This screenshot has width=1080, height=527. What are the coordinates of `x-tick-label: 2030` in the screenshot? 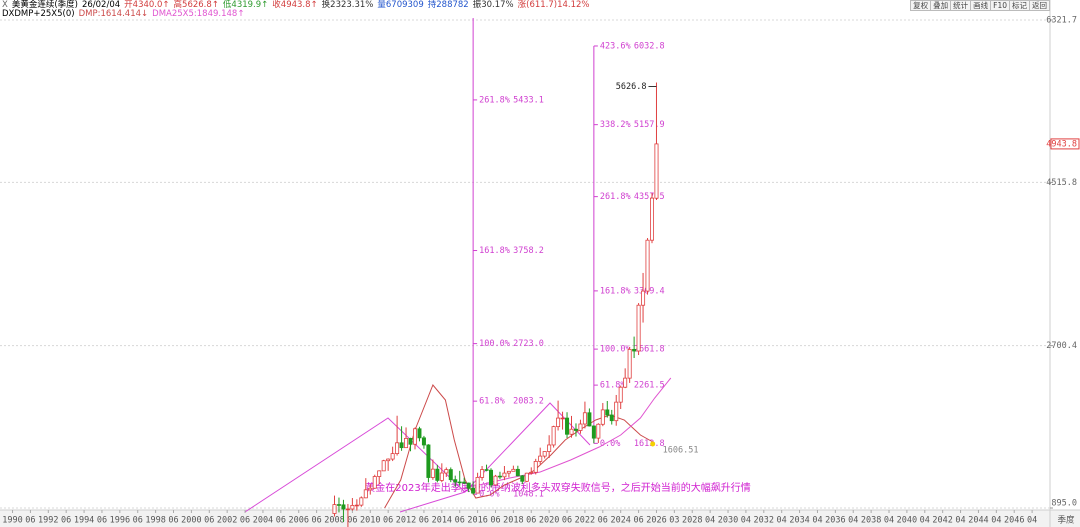 It's located at (728, 521).